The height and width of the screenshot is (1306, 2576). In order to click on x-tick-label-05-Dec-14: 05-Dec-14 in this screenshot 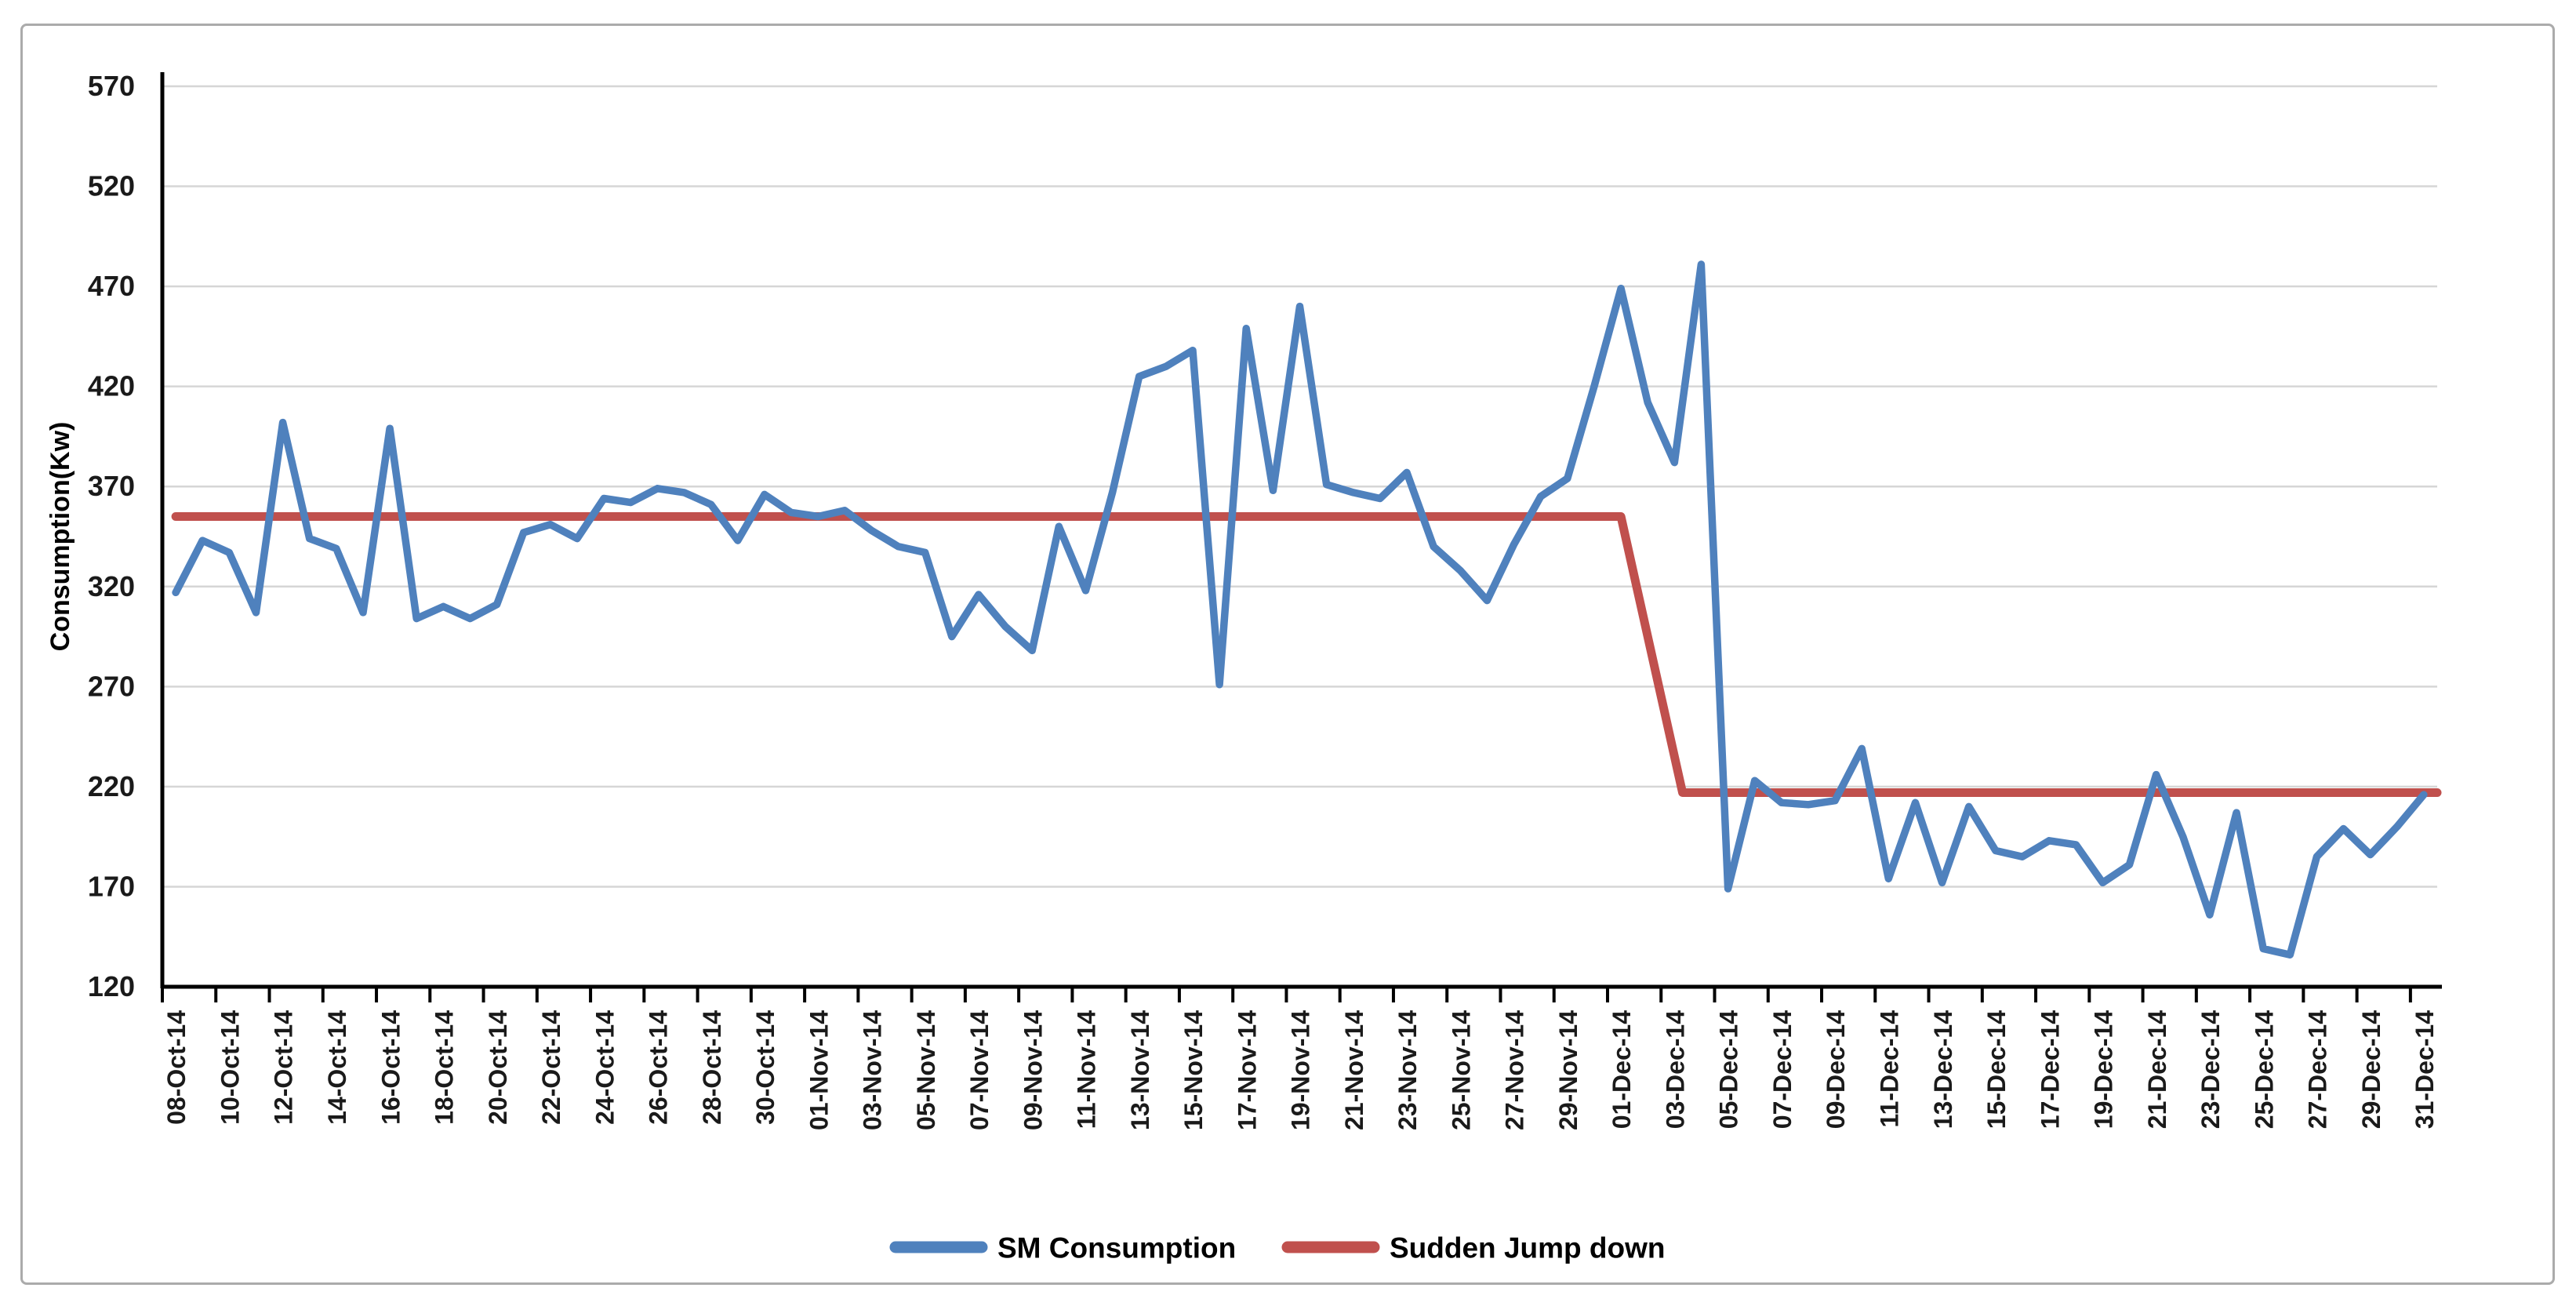, I will do `click(1729, 1070)`.